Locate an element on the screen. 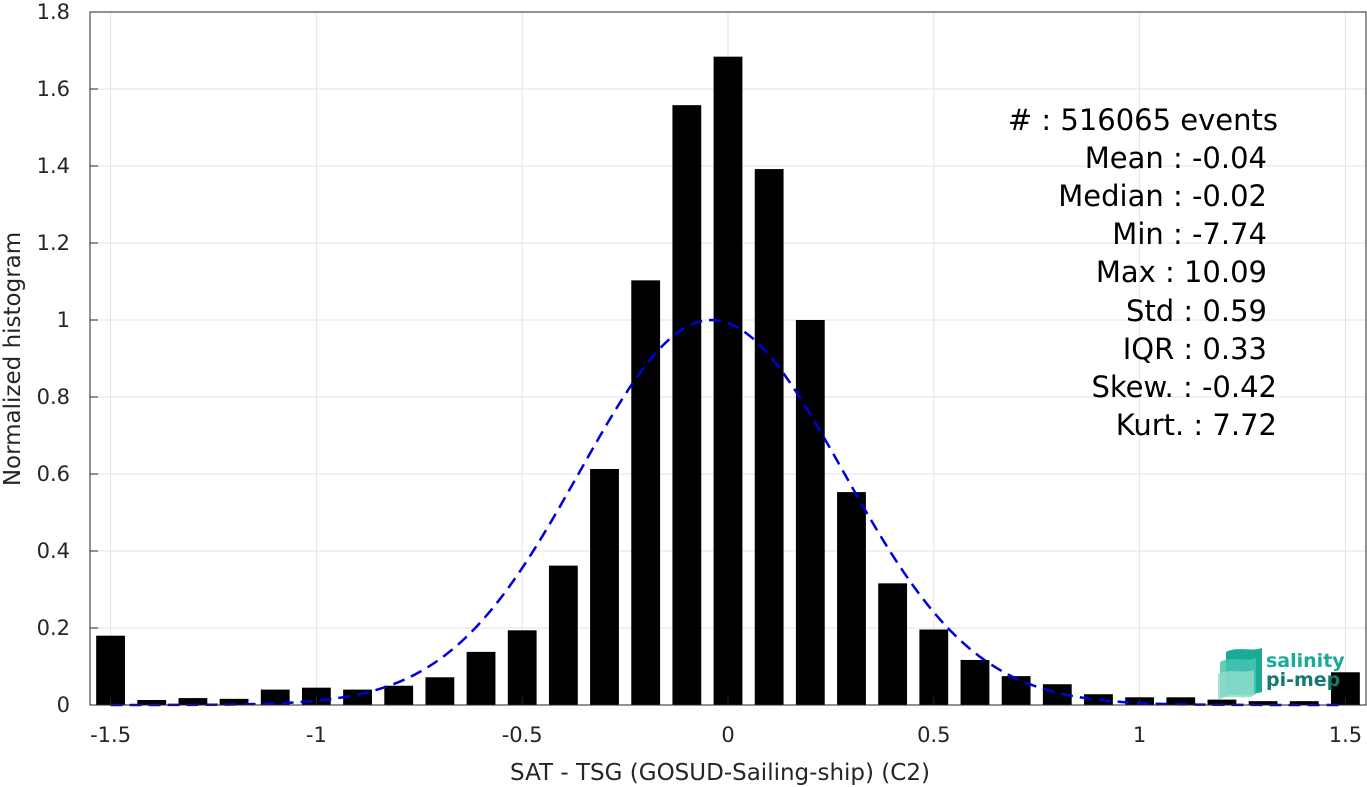 This screenshot has width=1367, height=787. y-tick-label: 1 is located at coordinates (63, 320).